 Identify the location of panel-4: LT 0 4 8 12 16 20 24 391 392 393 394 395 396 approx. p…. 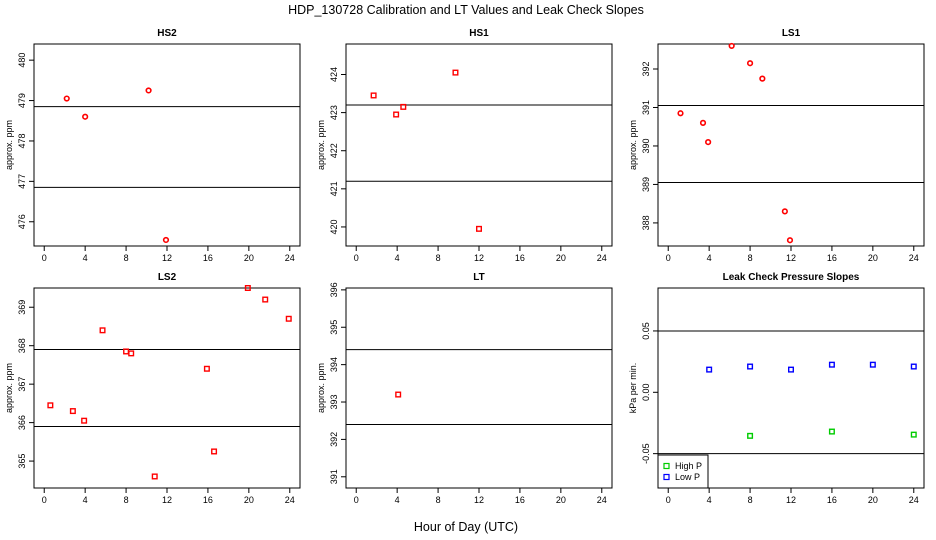
(464, 388).